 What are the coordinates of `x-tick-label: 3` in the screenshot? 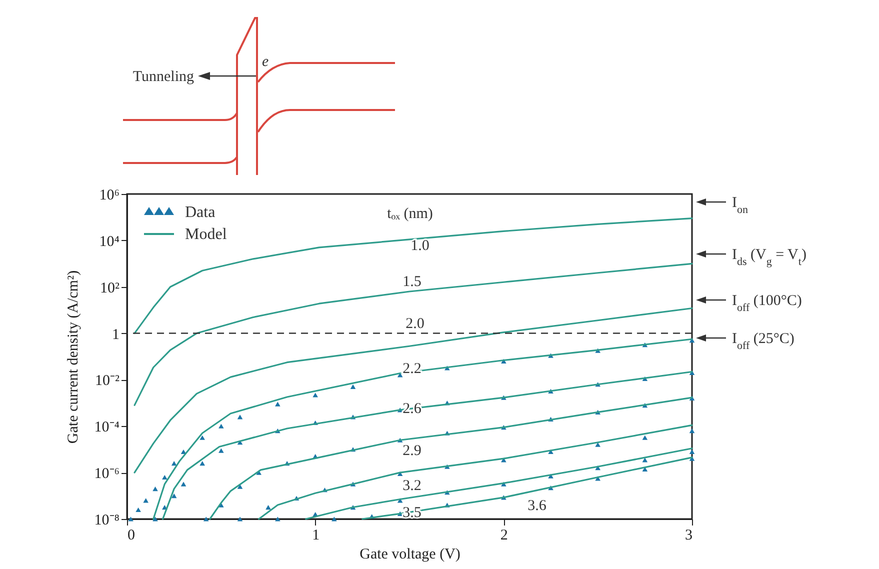 It's located at (688, 536).